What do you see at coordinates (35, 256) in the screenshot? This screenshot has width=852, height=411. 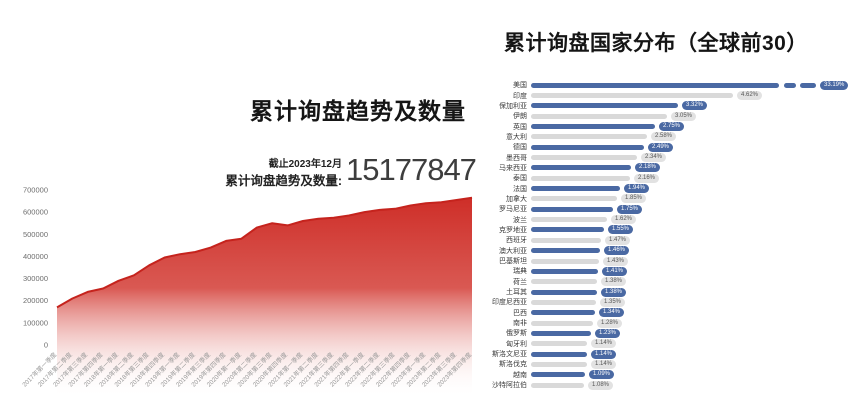 I see `y-axis-tick: 400000` at bounding box center [35, 256].